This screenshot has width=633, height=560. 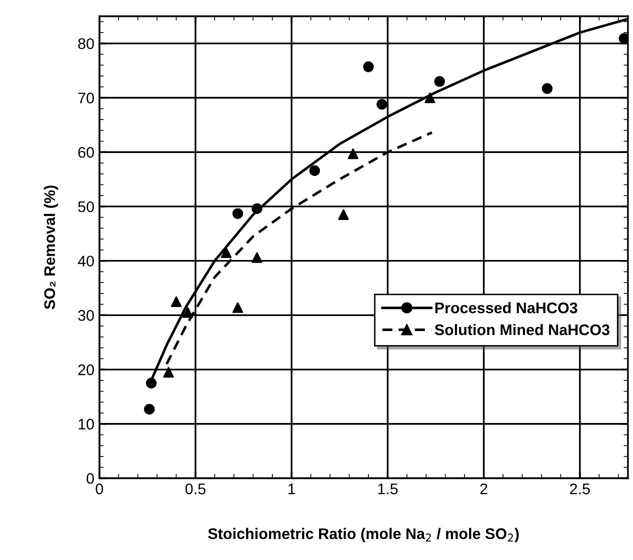 I want to click on y-tick-label: 50, so click(x=86, y=206).